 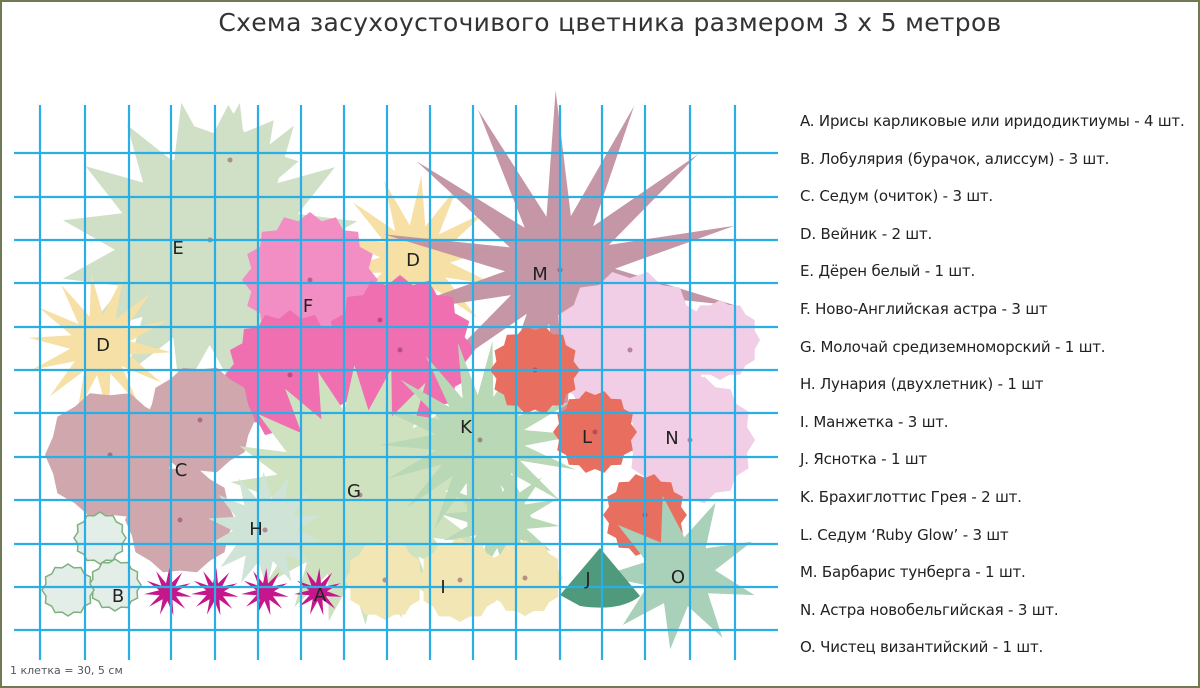 What do you see at coordinates (866, 233) in the screenshot?
I see `legend-item-d: D. Вейник - 2 шт.` at bounding box center [866, 233].